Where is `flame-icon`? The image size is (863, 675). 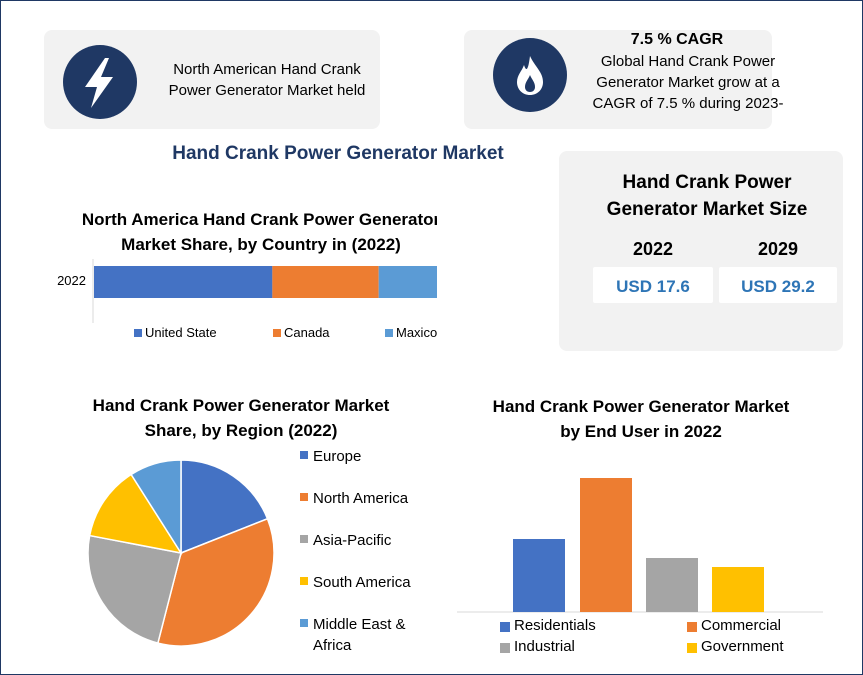 flame-icon is located at coordinates (530, 75).